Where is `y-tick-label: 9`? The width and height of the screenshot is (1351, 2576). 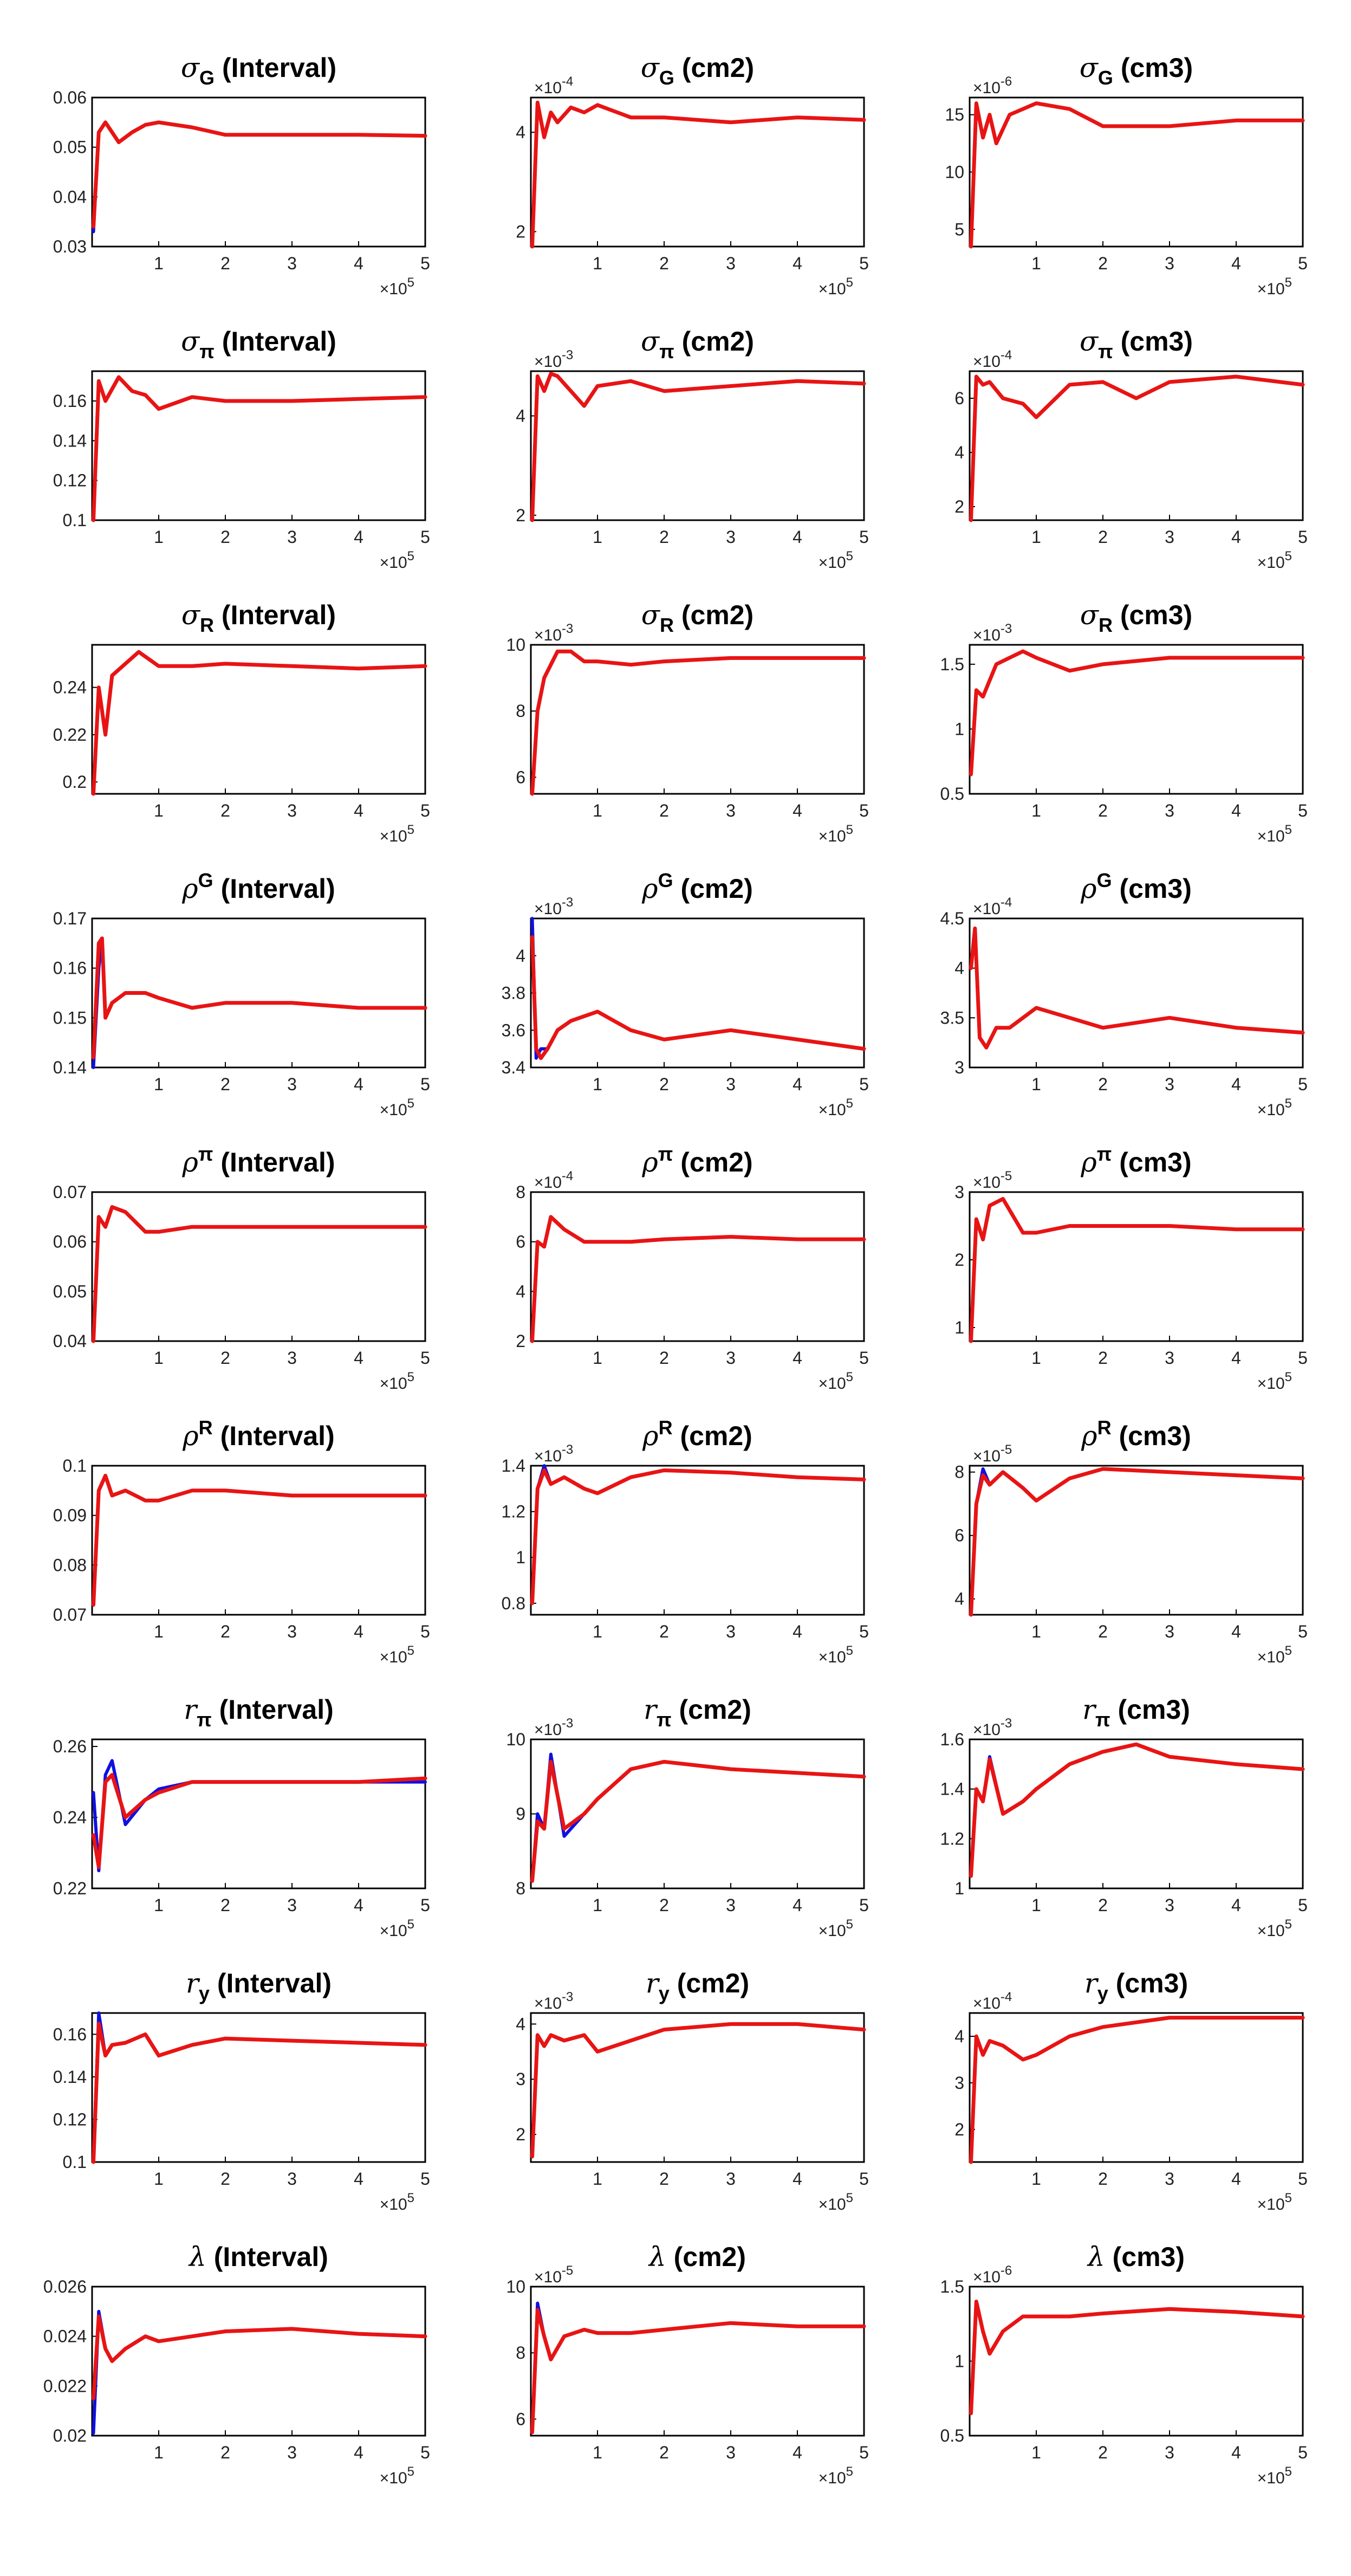 y-tick-label: 9 is located at coordinates (521, 1814).